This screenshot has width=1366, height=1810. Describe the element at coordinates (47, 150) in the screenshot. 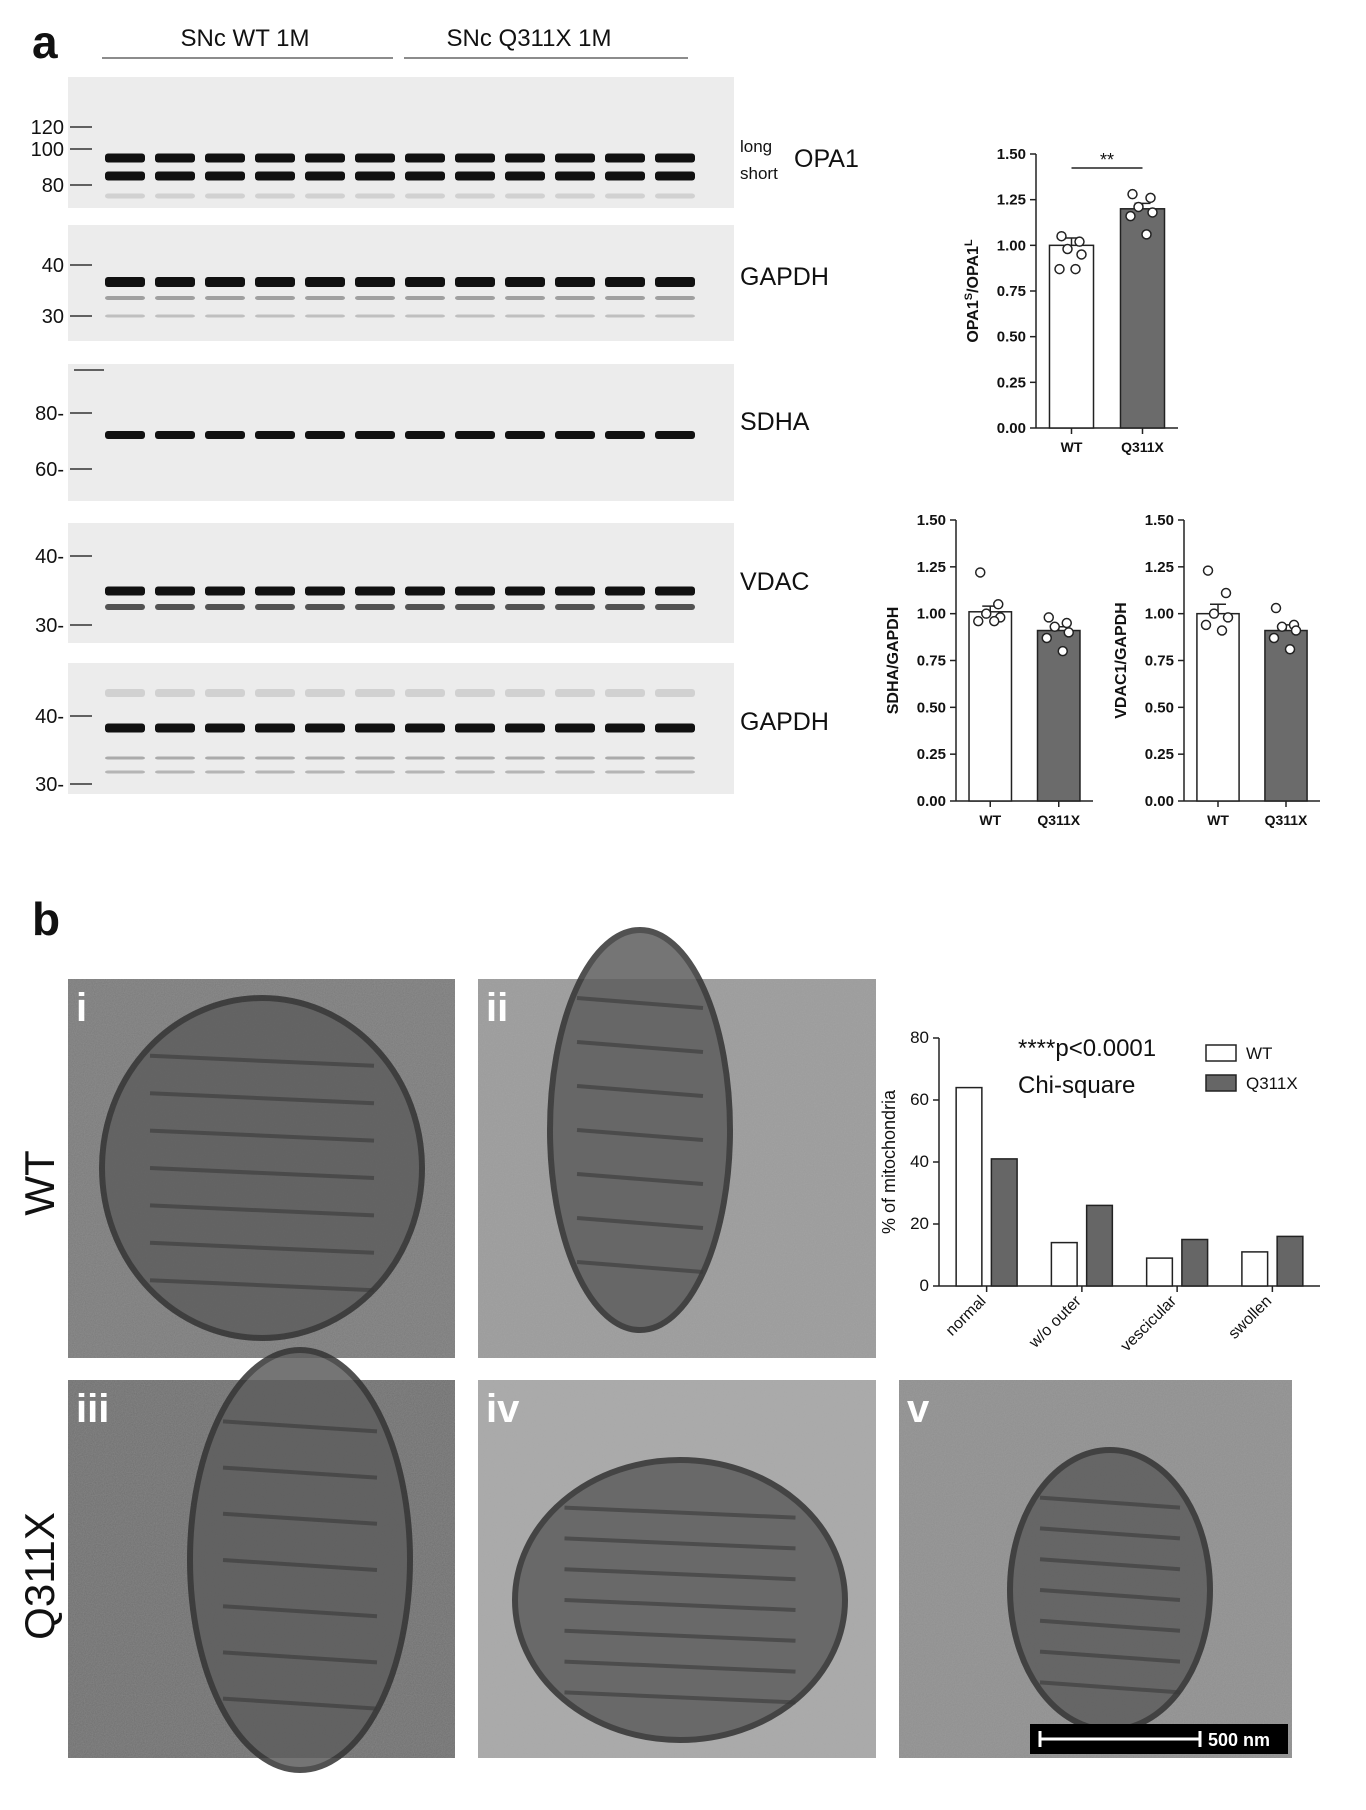

I see `marker-label: 100` at that location.